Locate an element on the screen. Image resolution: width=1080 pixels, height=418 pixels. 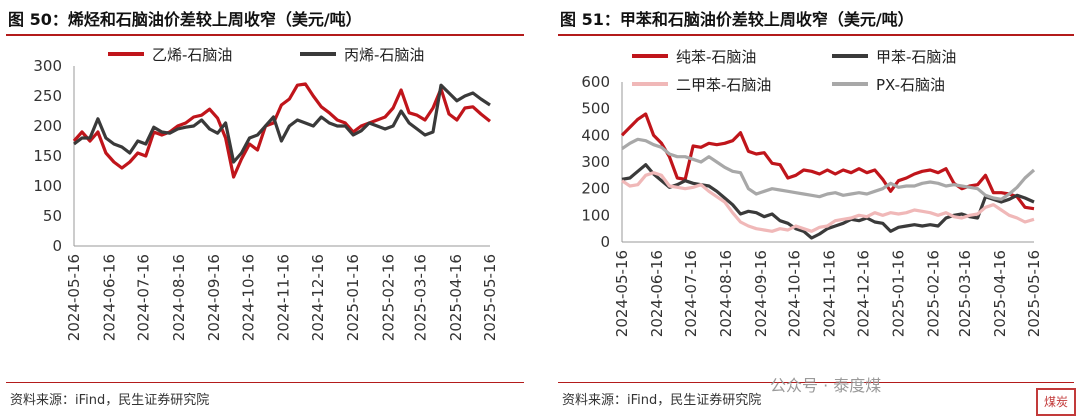
left-bottom-rule is located at coordinates (265, 382).